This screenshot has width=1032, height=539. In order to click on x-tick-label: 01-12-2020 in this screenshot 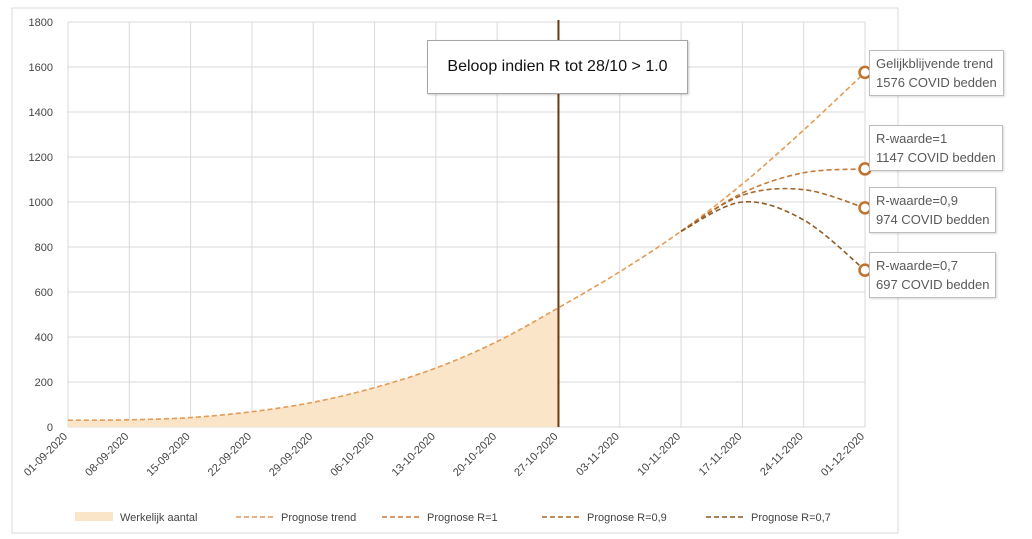, I will do `click(843, 455)`.